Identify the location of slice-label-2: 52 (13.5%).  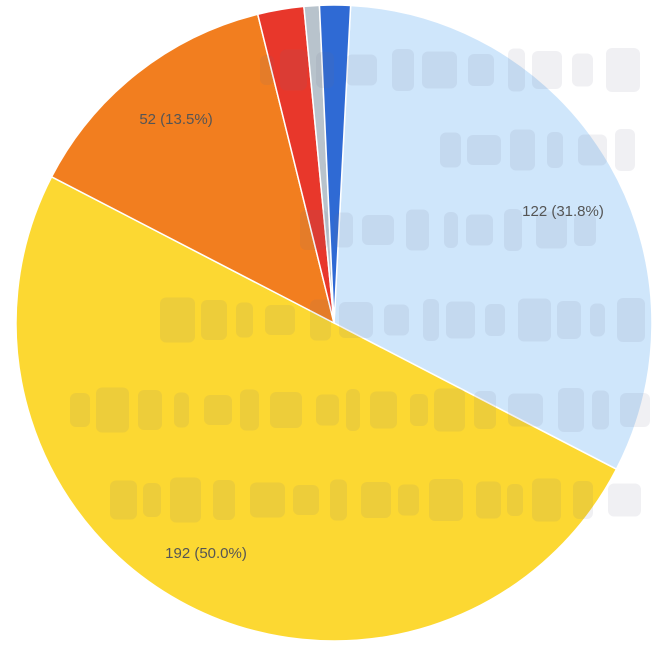
(175, 119).